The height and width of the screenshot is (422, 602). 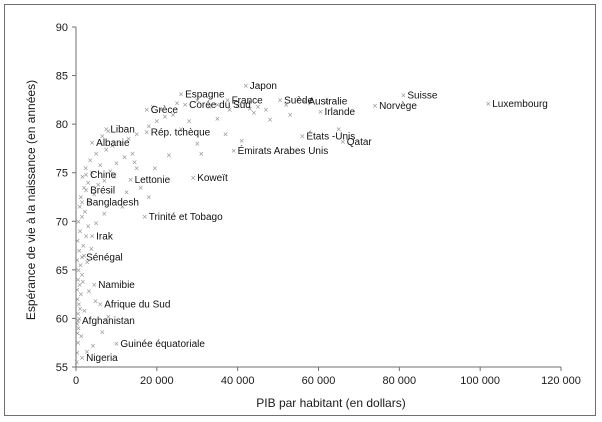 What do you see at coordinates (153, 180) in the screenshot?
I see `point-label: Lettonie` at bounding box center [153, 180].